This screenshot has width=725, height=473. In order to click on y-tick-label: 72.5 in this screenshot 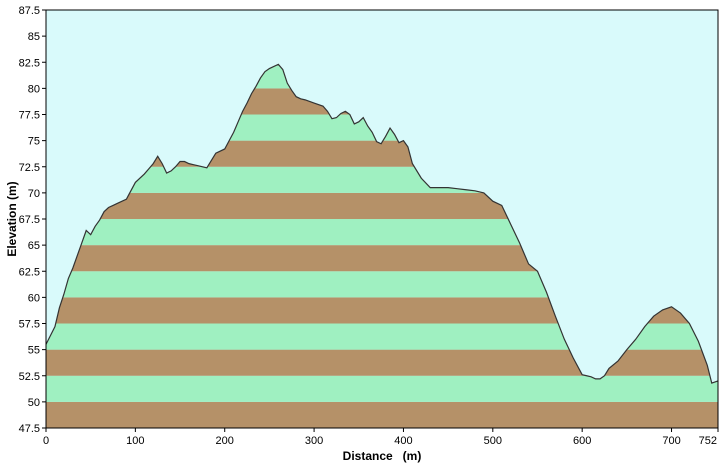, I will do `click(29, 168)`.